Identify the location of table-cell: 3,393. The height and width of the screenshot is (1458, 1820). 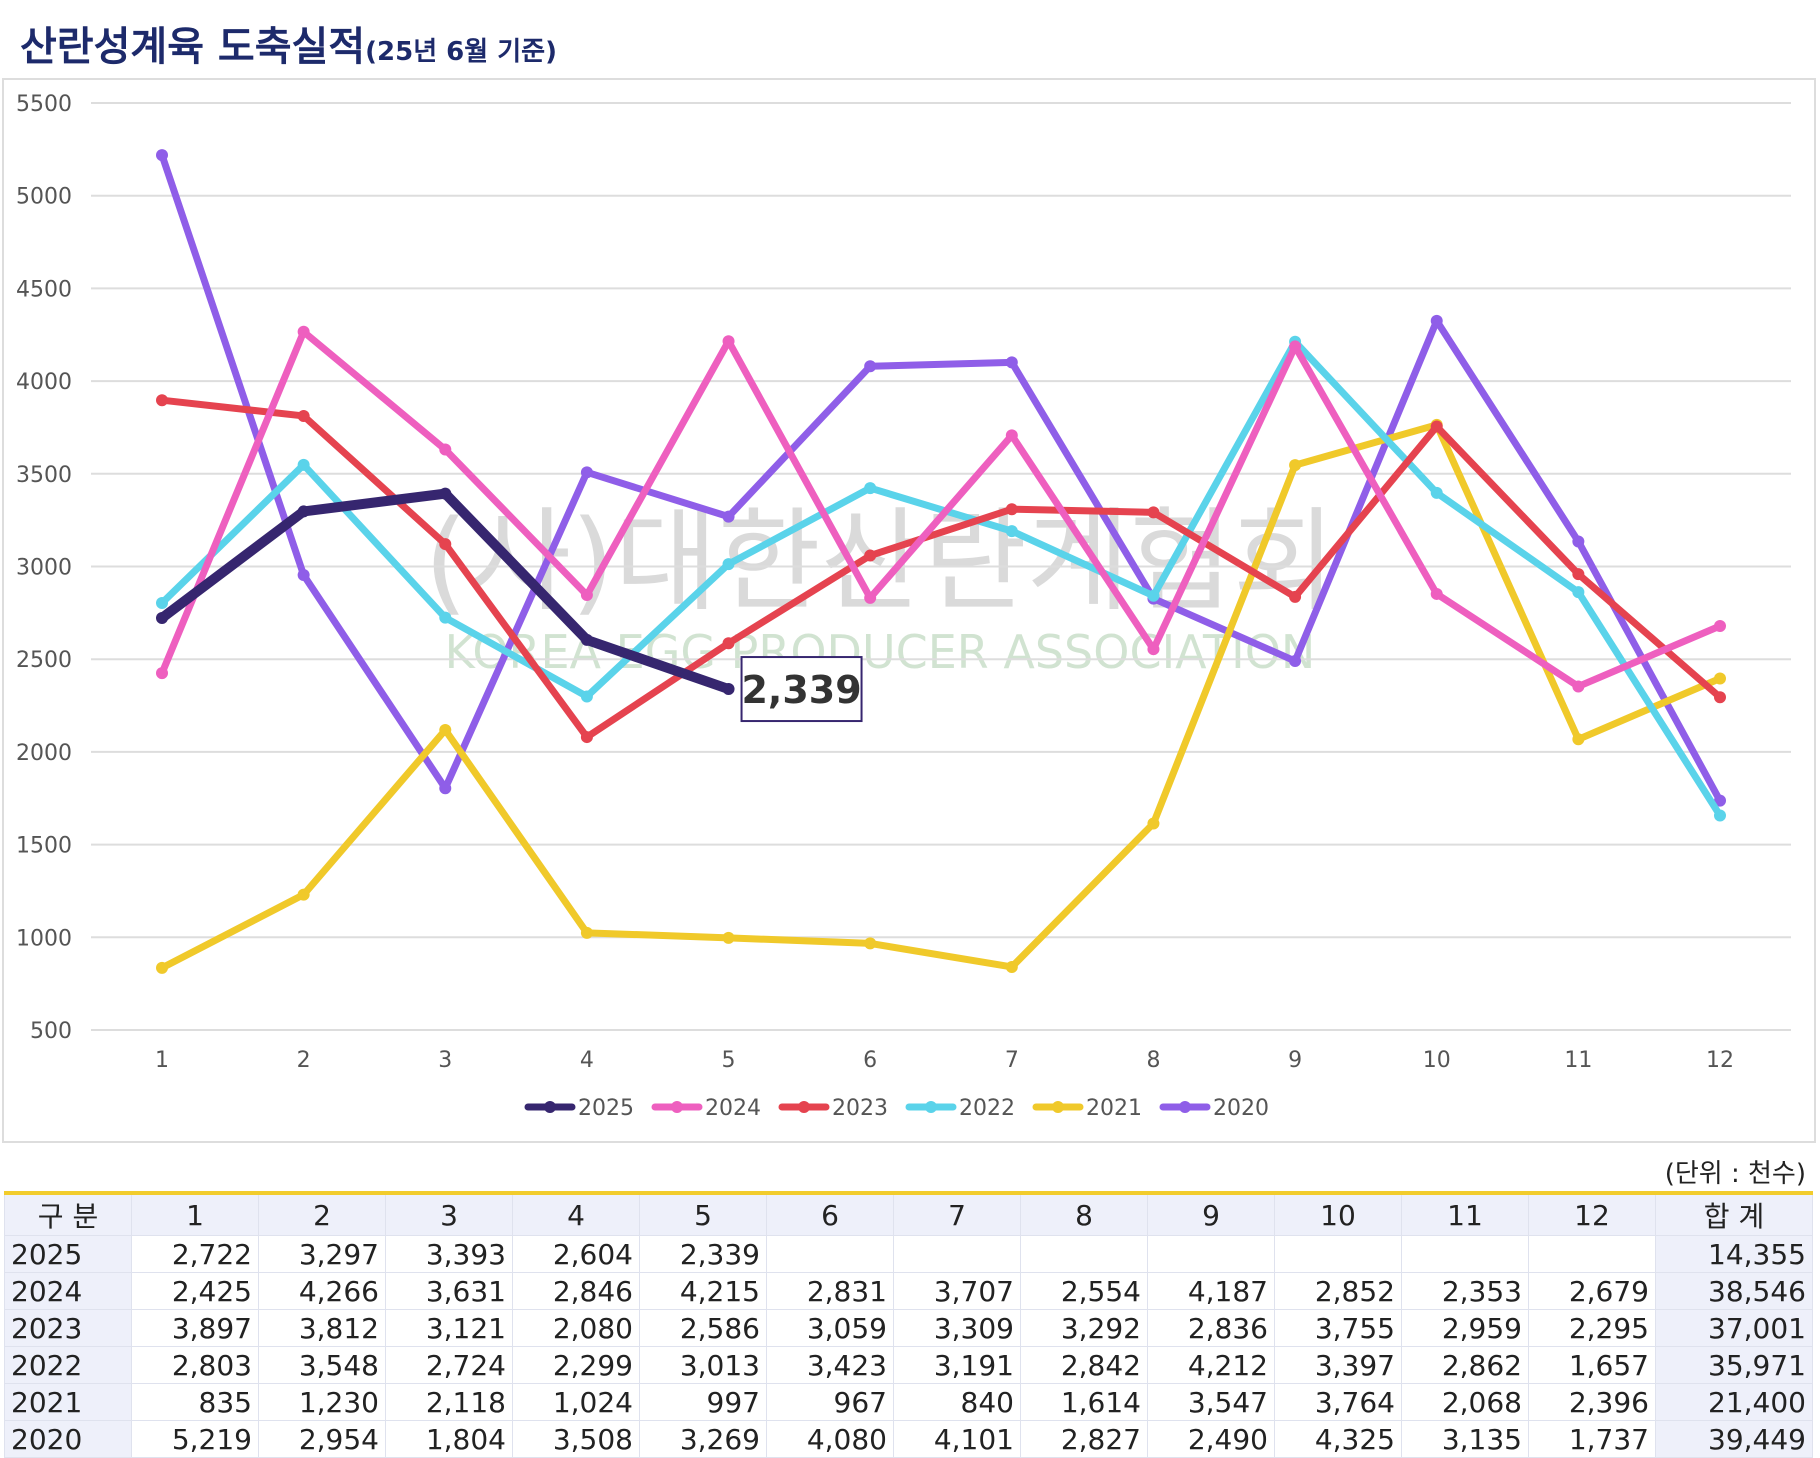
(449, 1254).